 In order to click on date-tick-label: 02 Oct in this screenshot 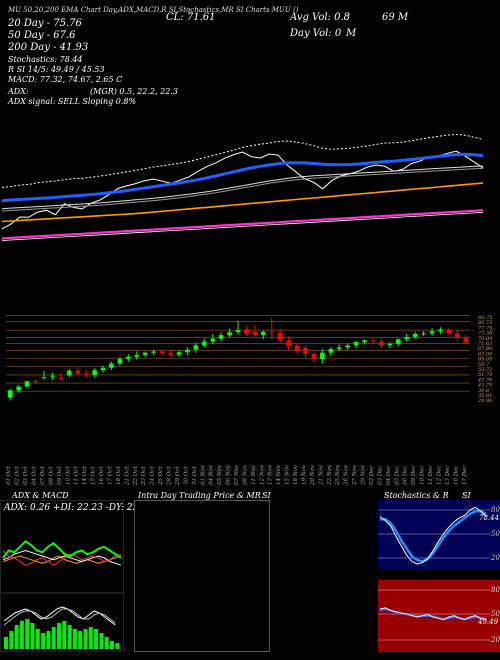, I will do `click(18, 475)`.